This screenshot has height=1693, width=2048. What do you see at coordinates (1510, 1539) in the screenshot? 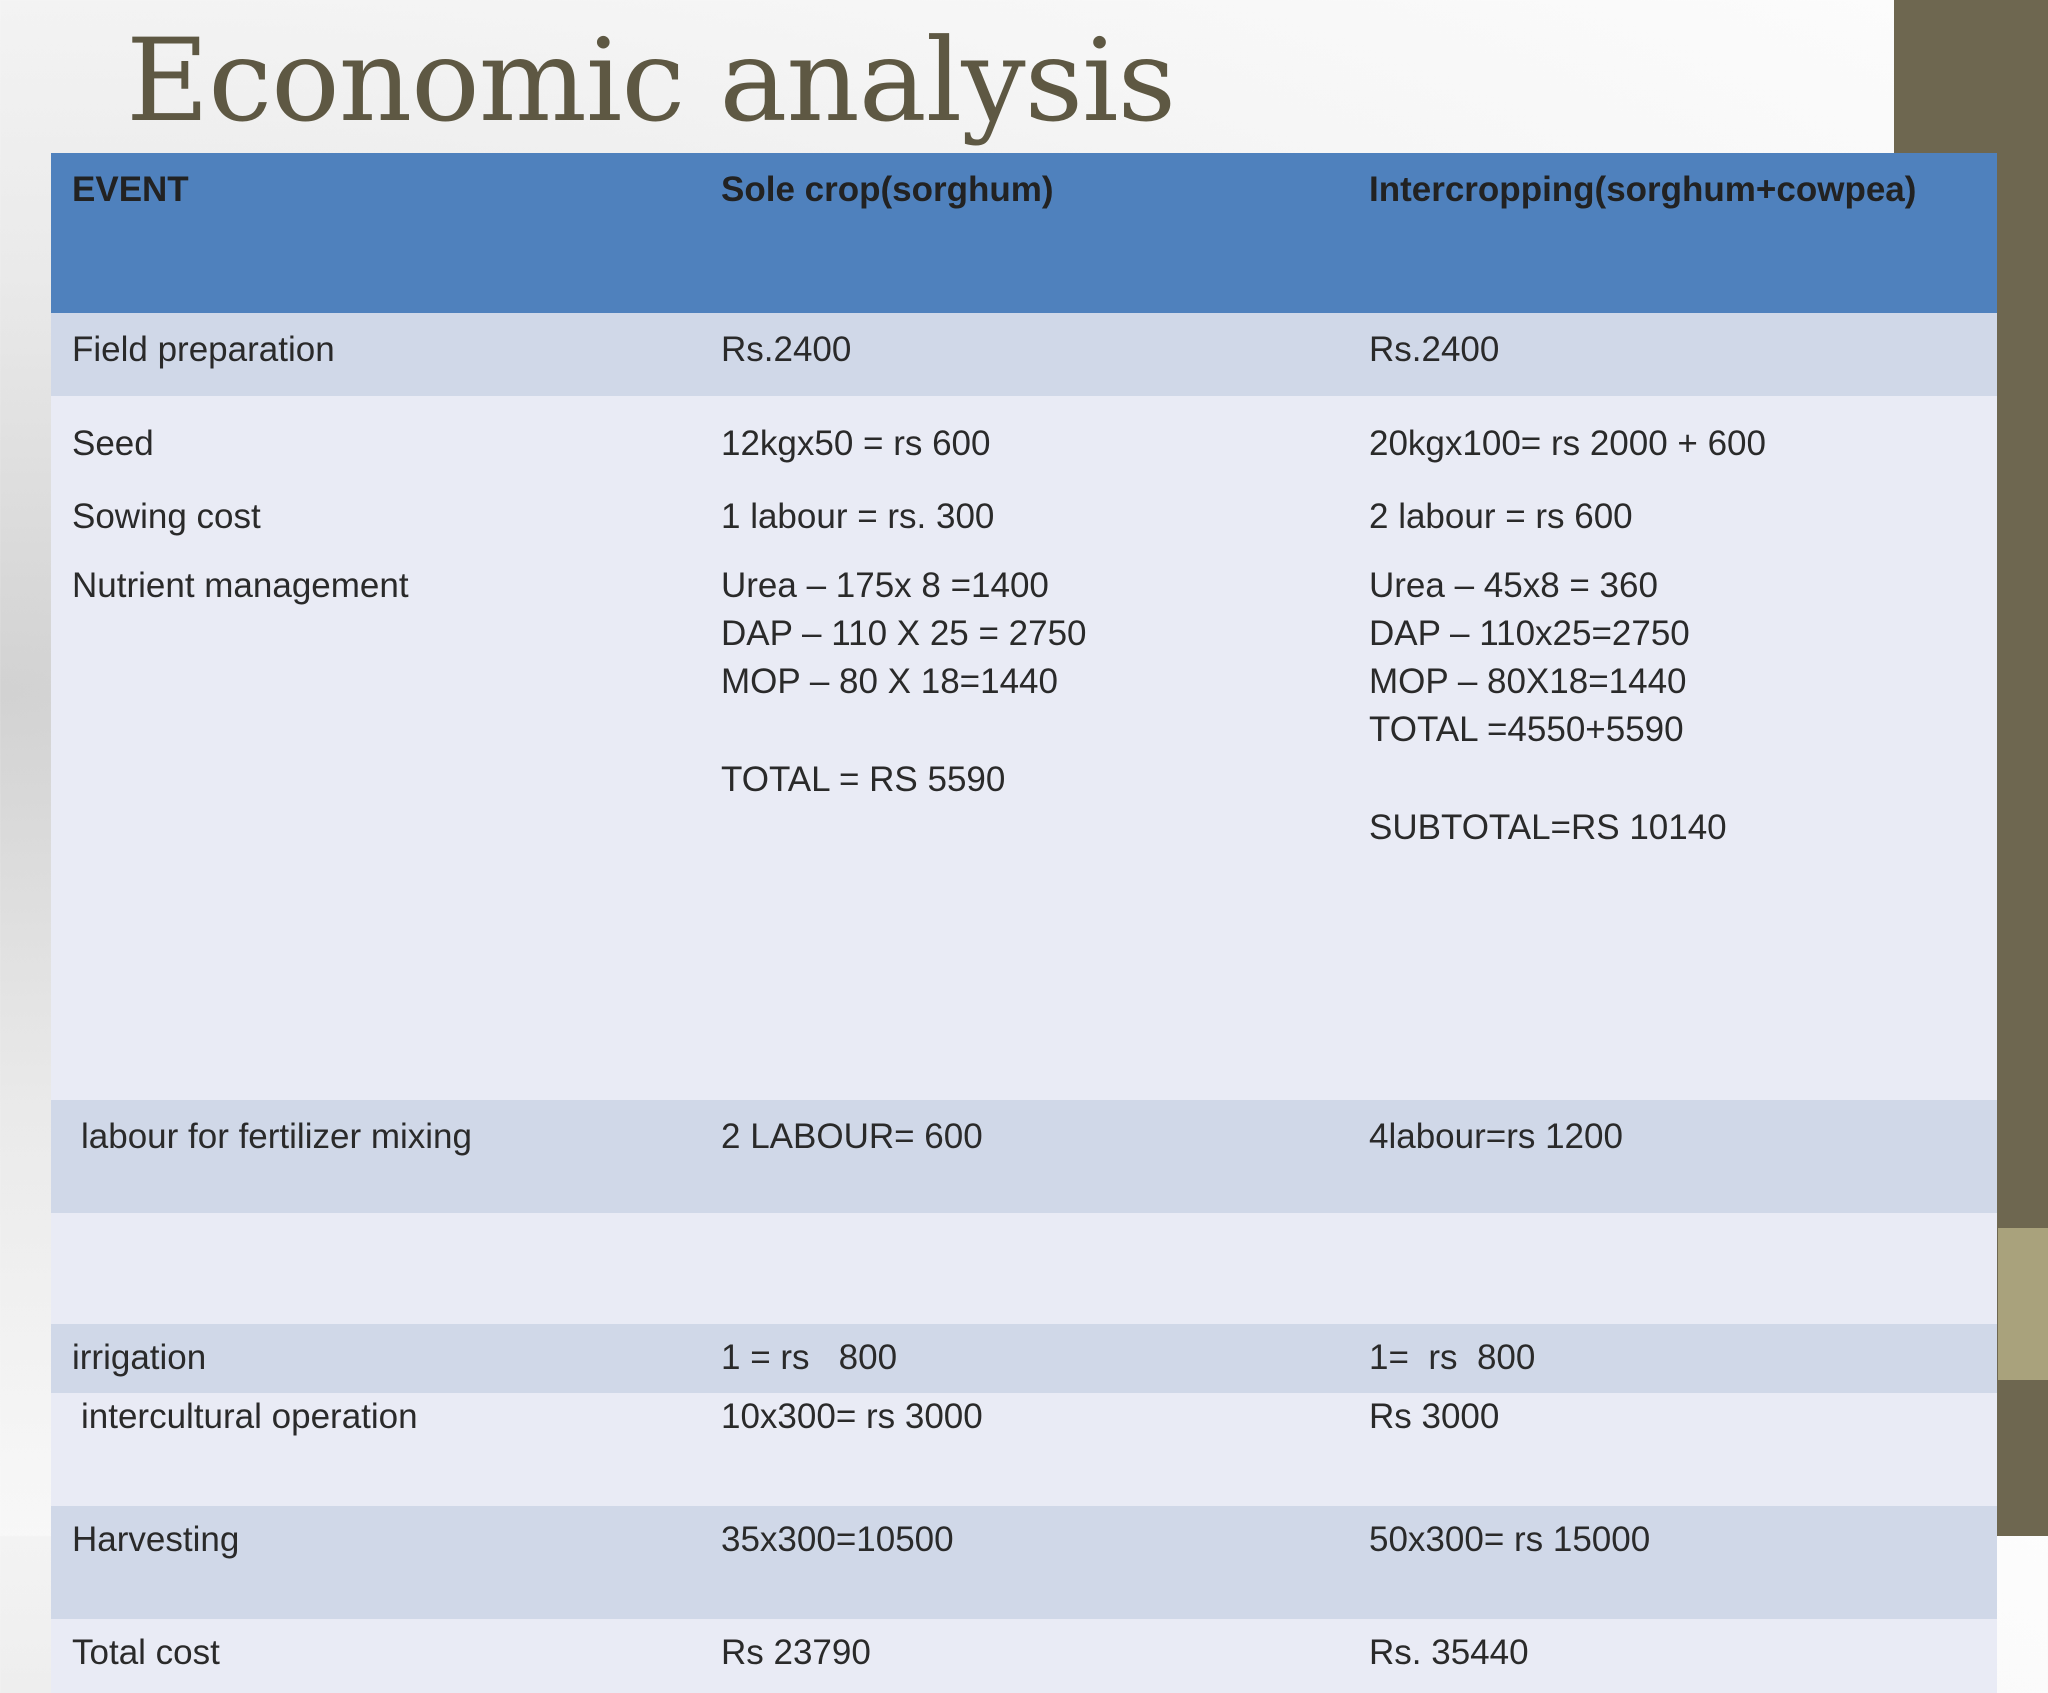
I see `cell-inter: 50x300= rs 15000` at bounding box center [1510, 1539].